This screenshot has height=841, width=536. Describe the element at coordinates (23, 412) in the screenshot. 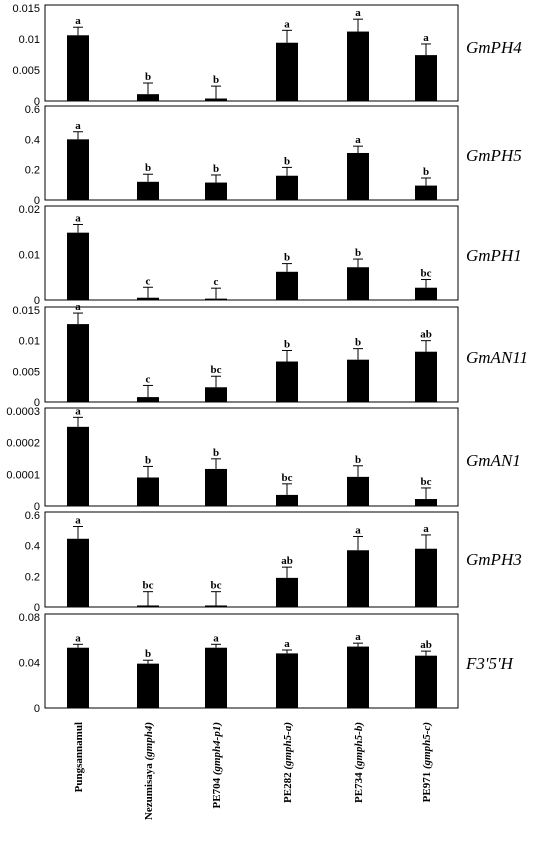

I see `y-tick-label: 0.0003` at that location.